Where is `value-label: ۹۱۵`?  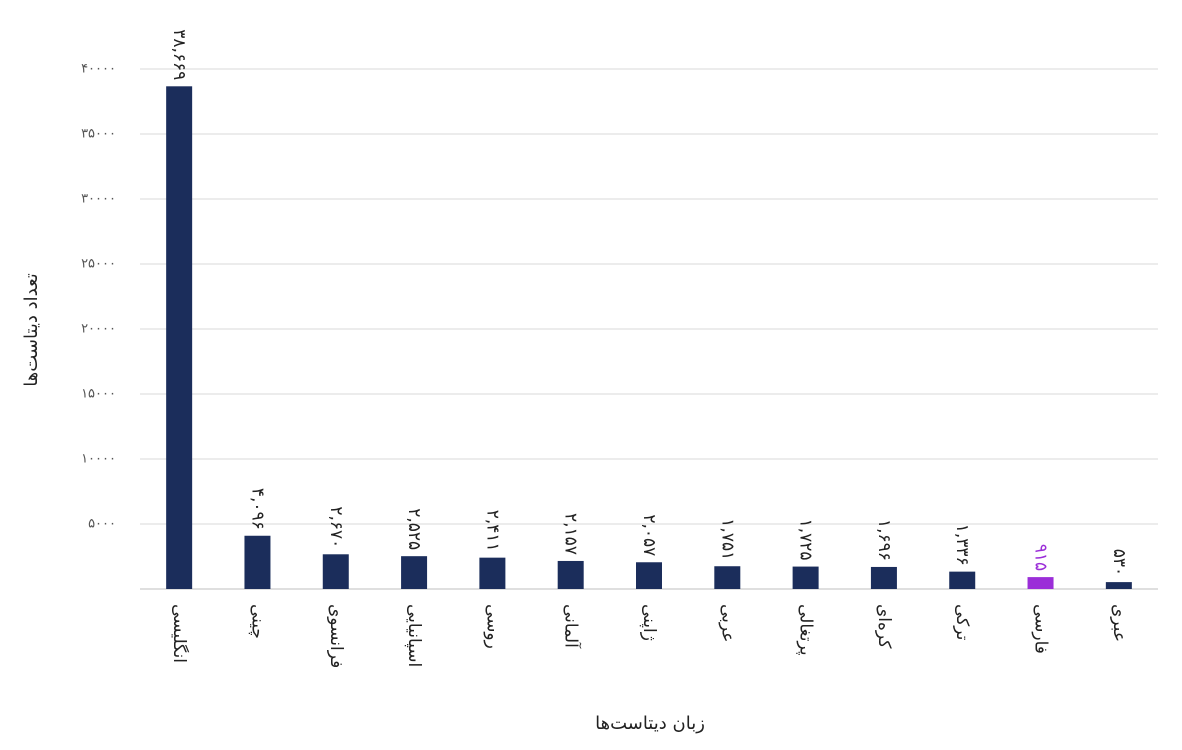 value-label: ۹۱۵ is located at coordinates (1041, 557).